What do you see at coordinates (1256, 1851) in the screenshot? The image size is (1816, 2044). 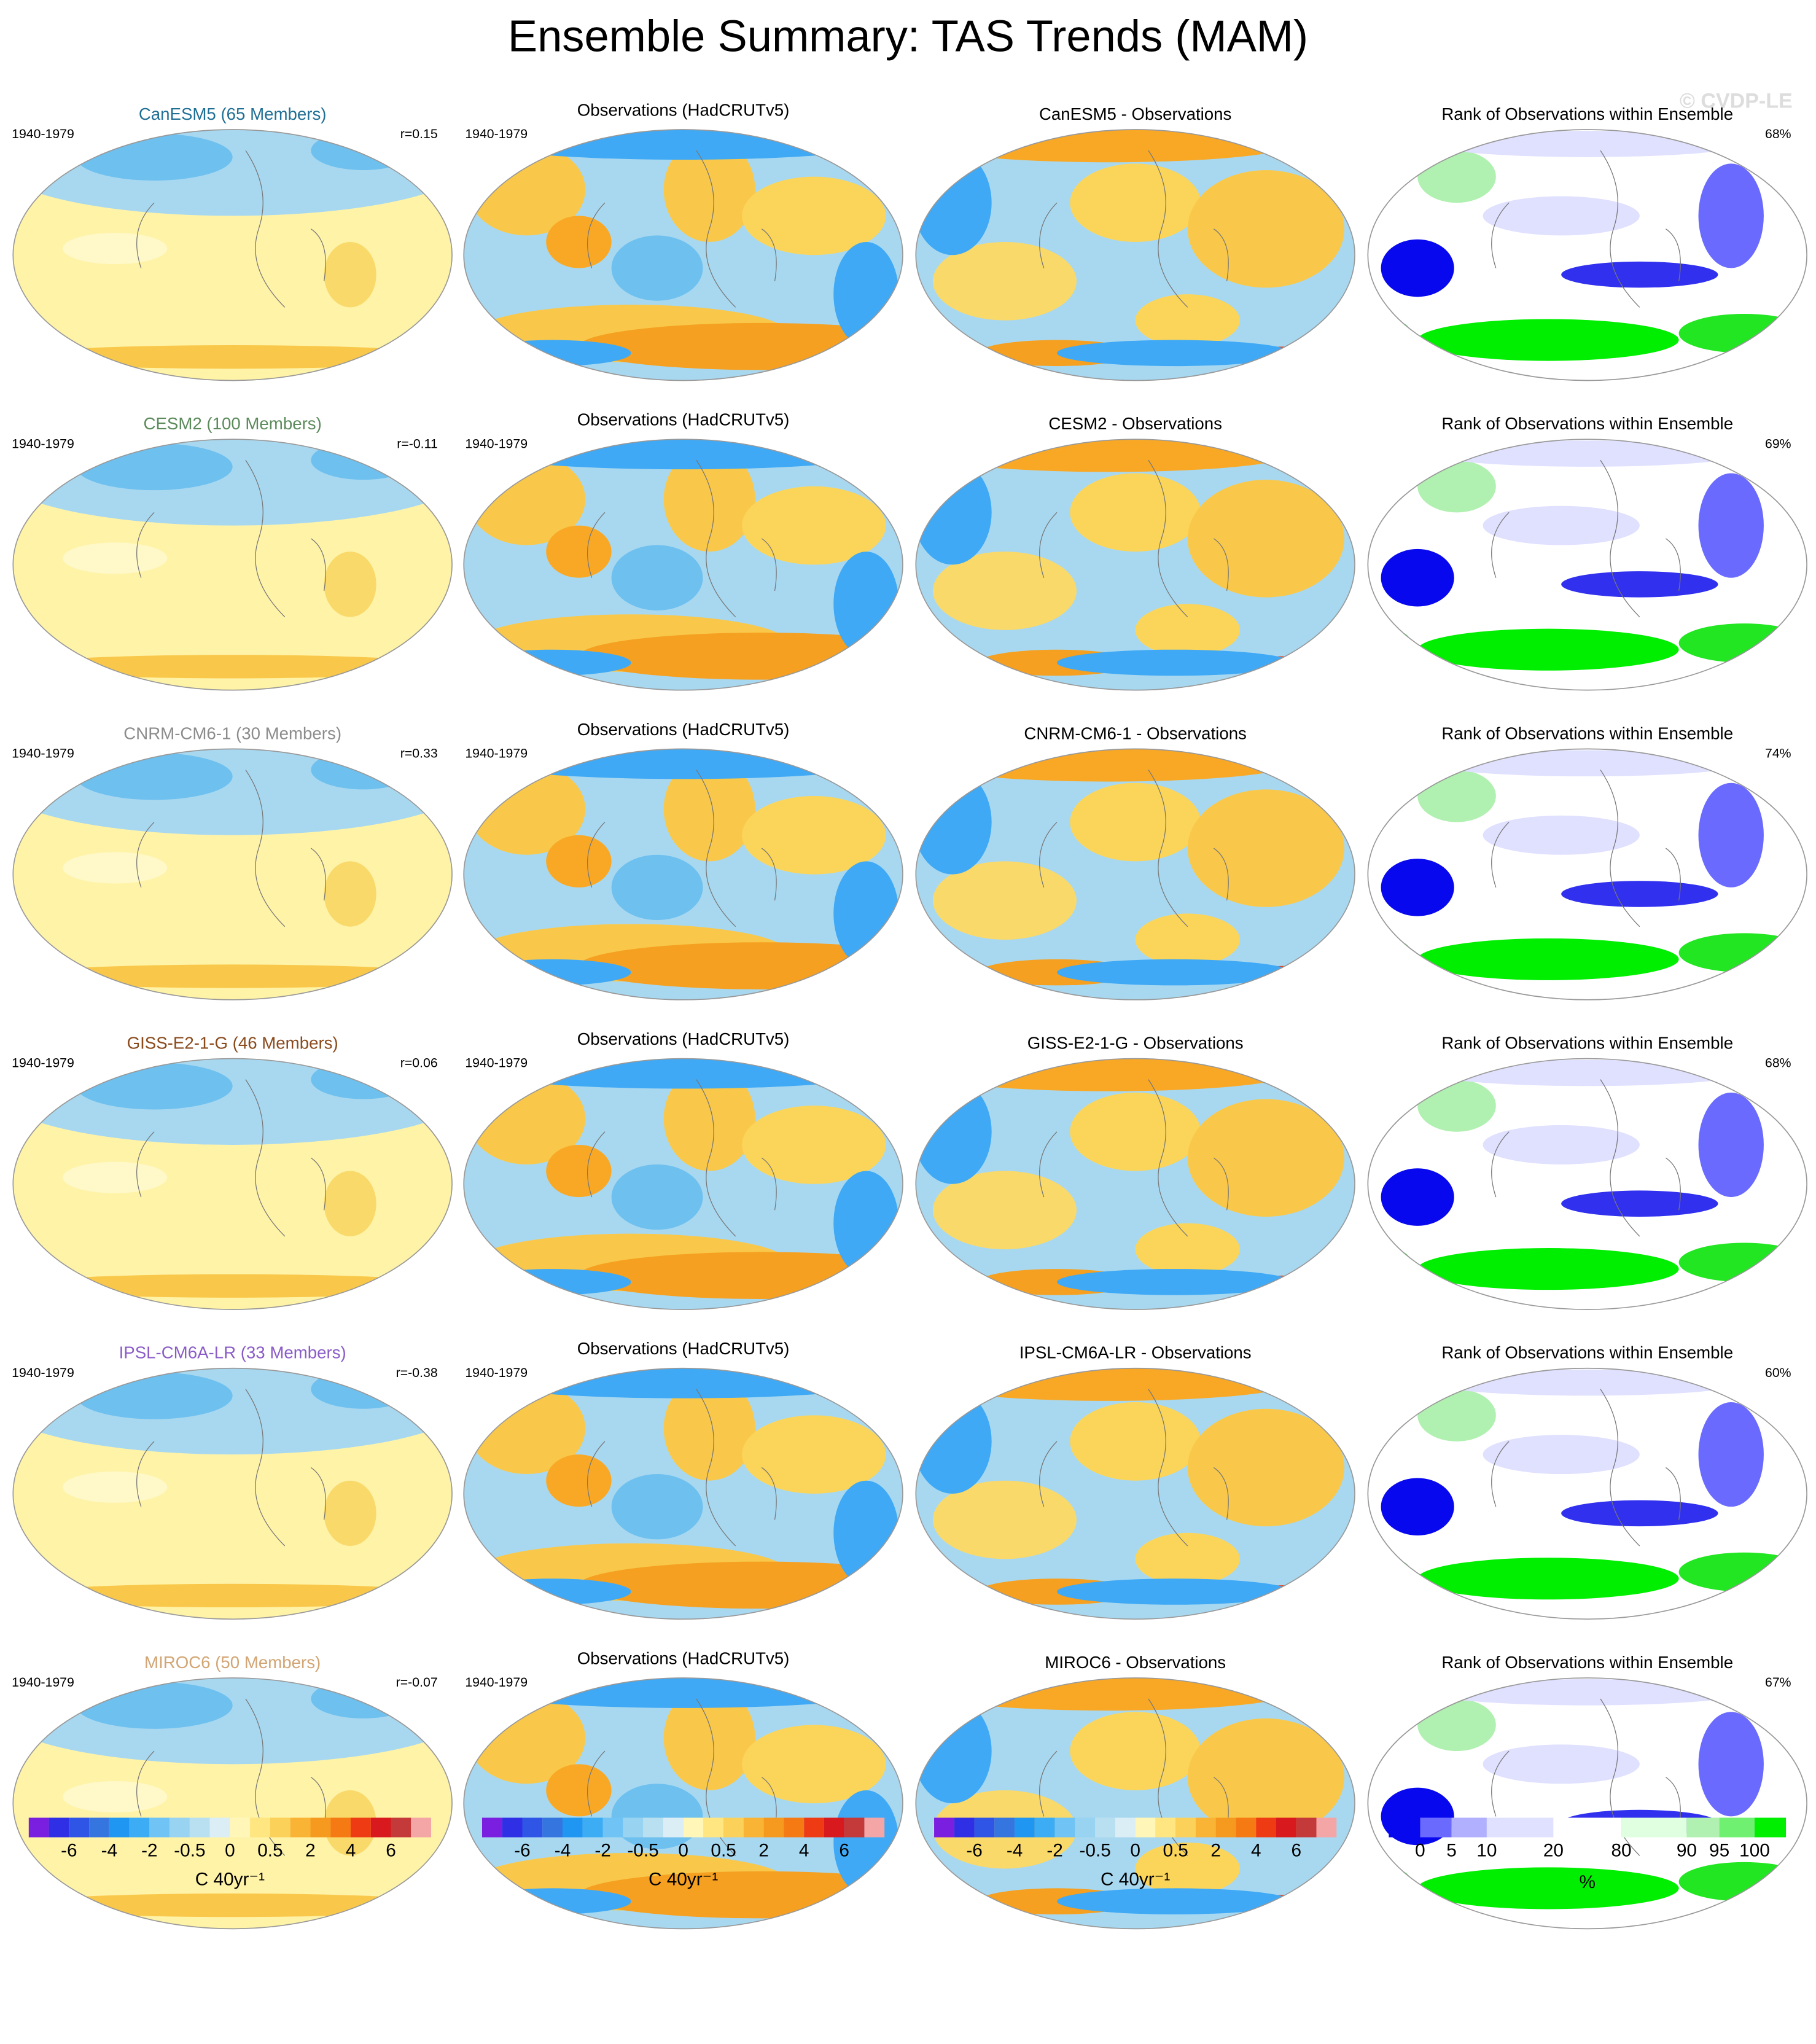 I see `colorbar-tick-label: 4` at bounding box center [1256, 1851].